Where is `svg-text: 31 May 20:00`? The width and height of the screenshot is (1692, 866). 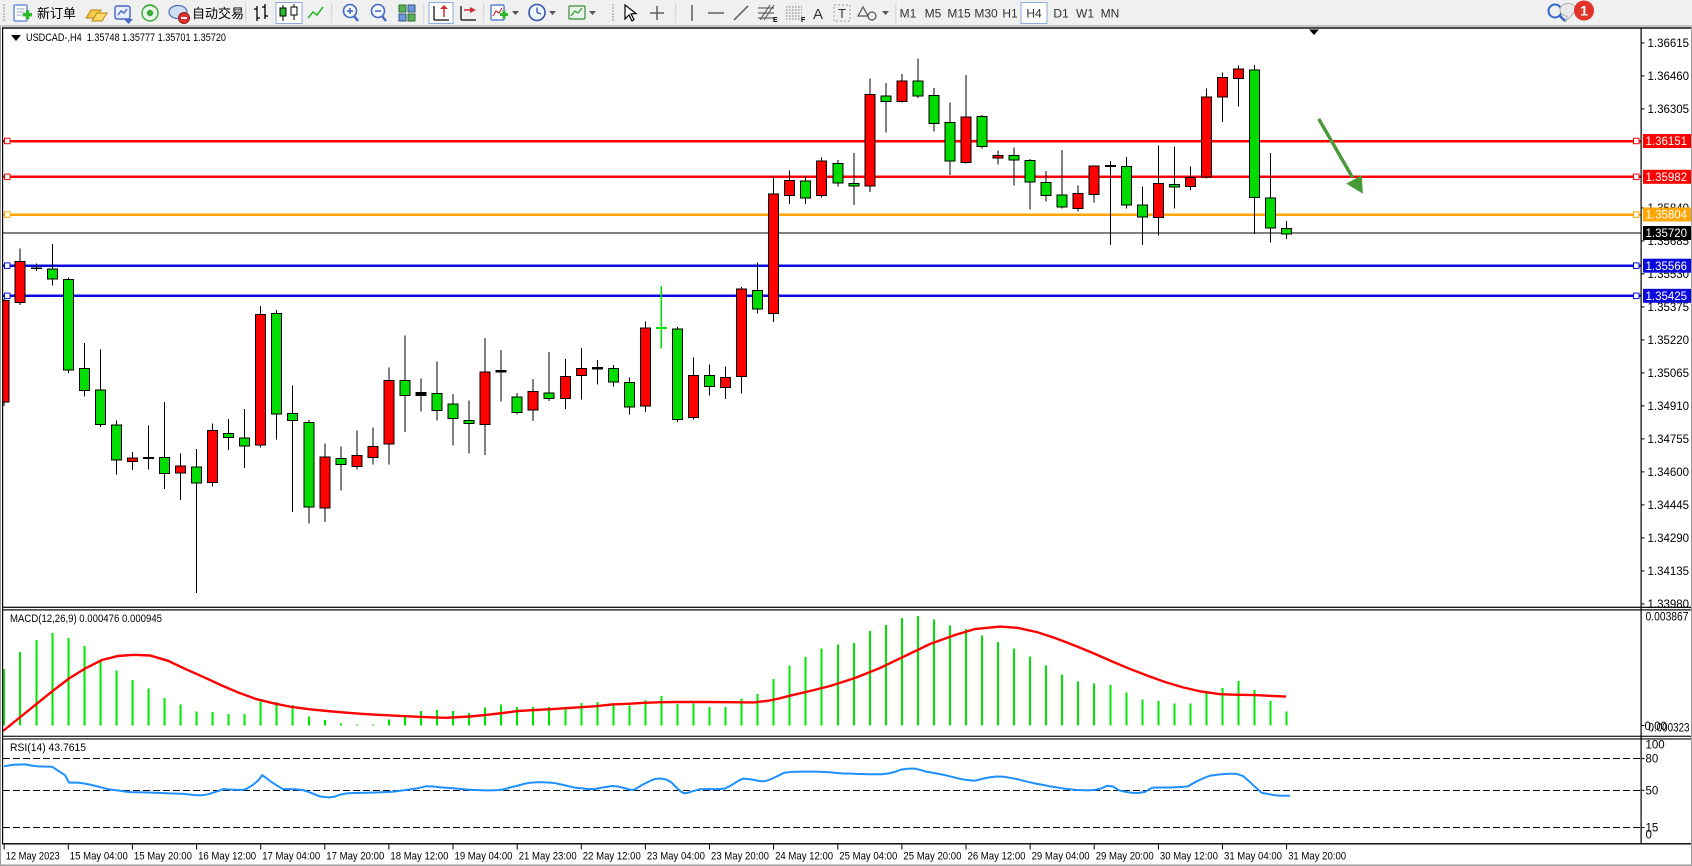 svg-text: 31 May 20:00 is located at coordinates (1317, 857).